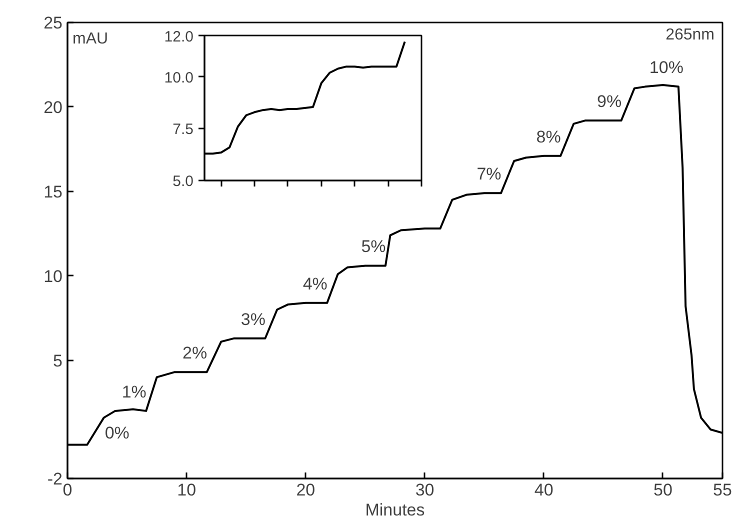 This screenshot has height=528, width=749. I want to click on annotation: 10%, so click(666, 68).